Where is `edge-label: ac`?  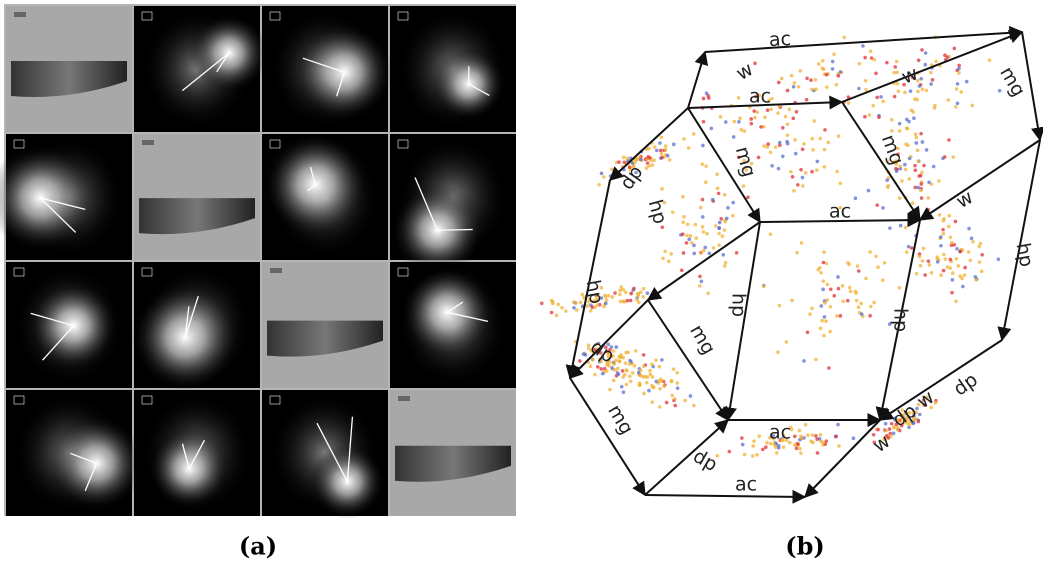
edge-label: ac is located at coordinates (779, 39).